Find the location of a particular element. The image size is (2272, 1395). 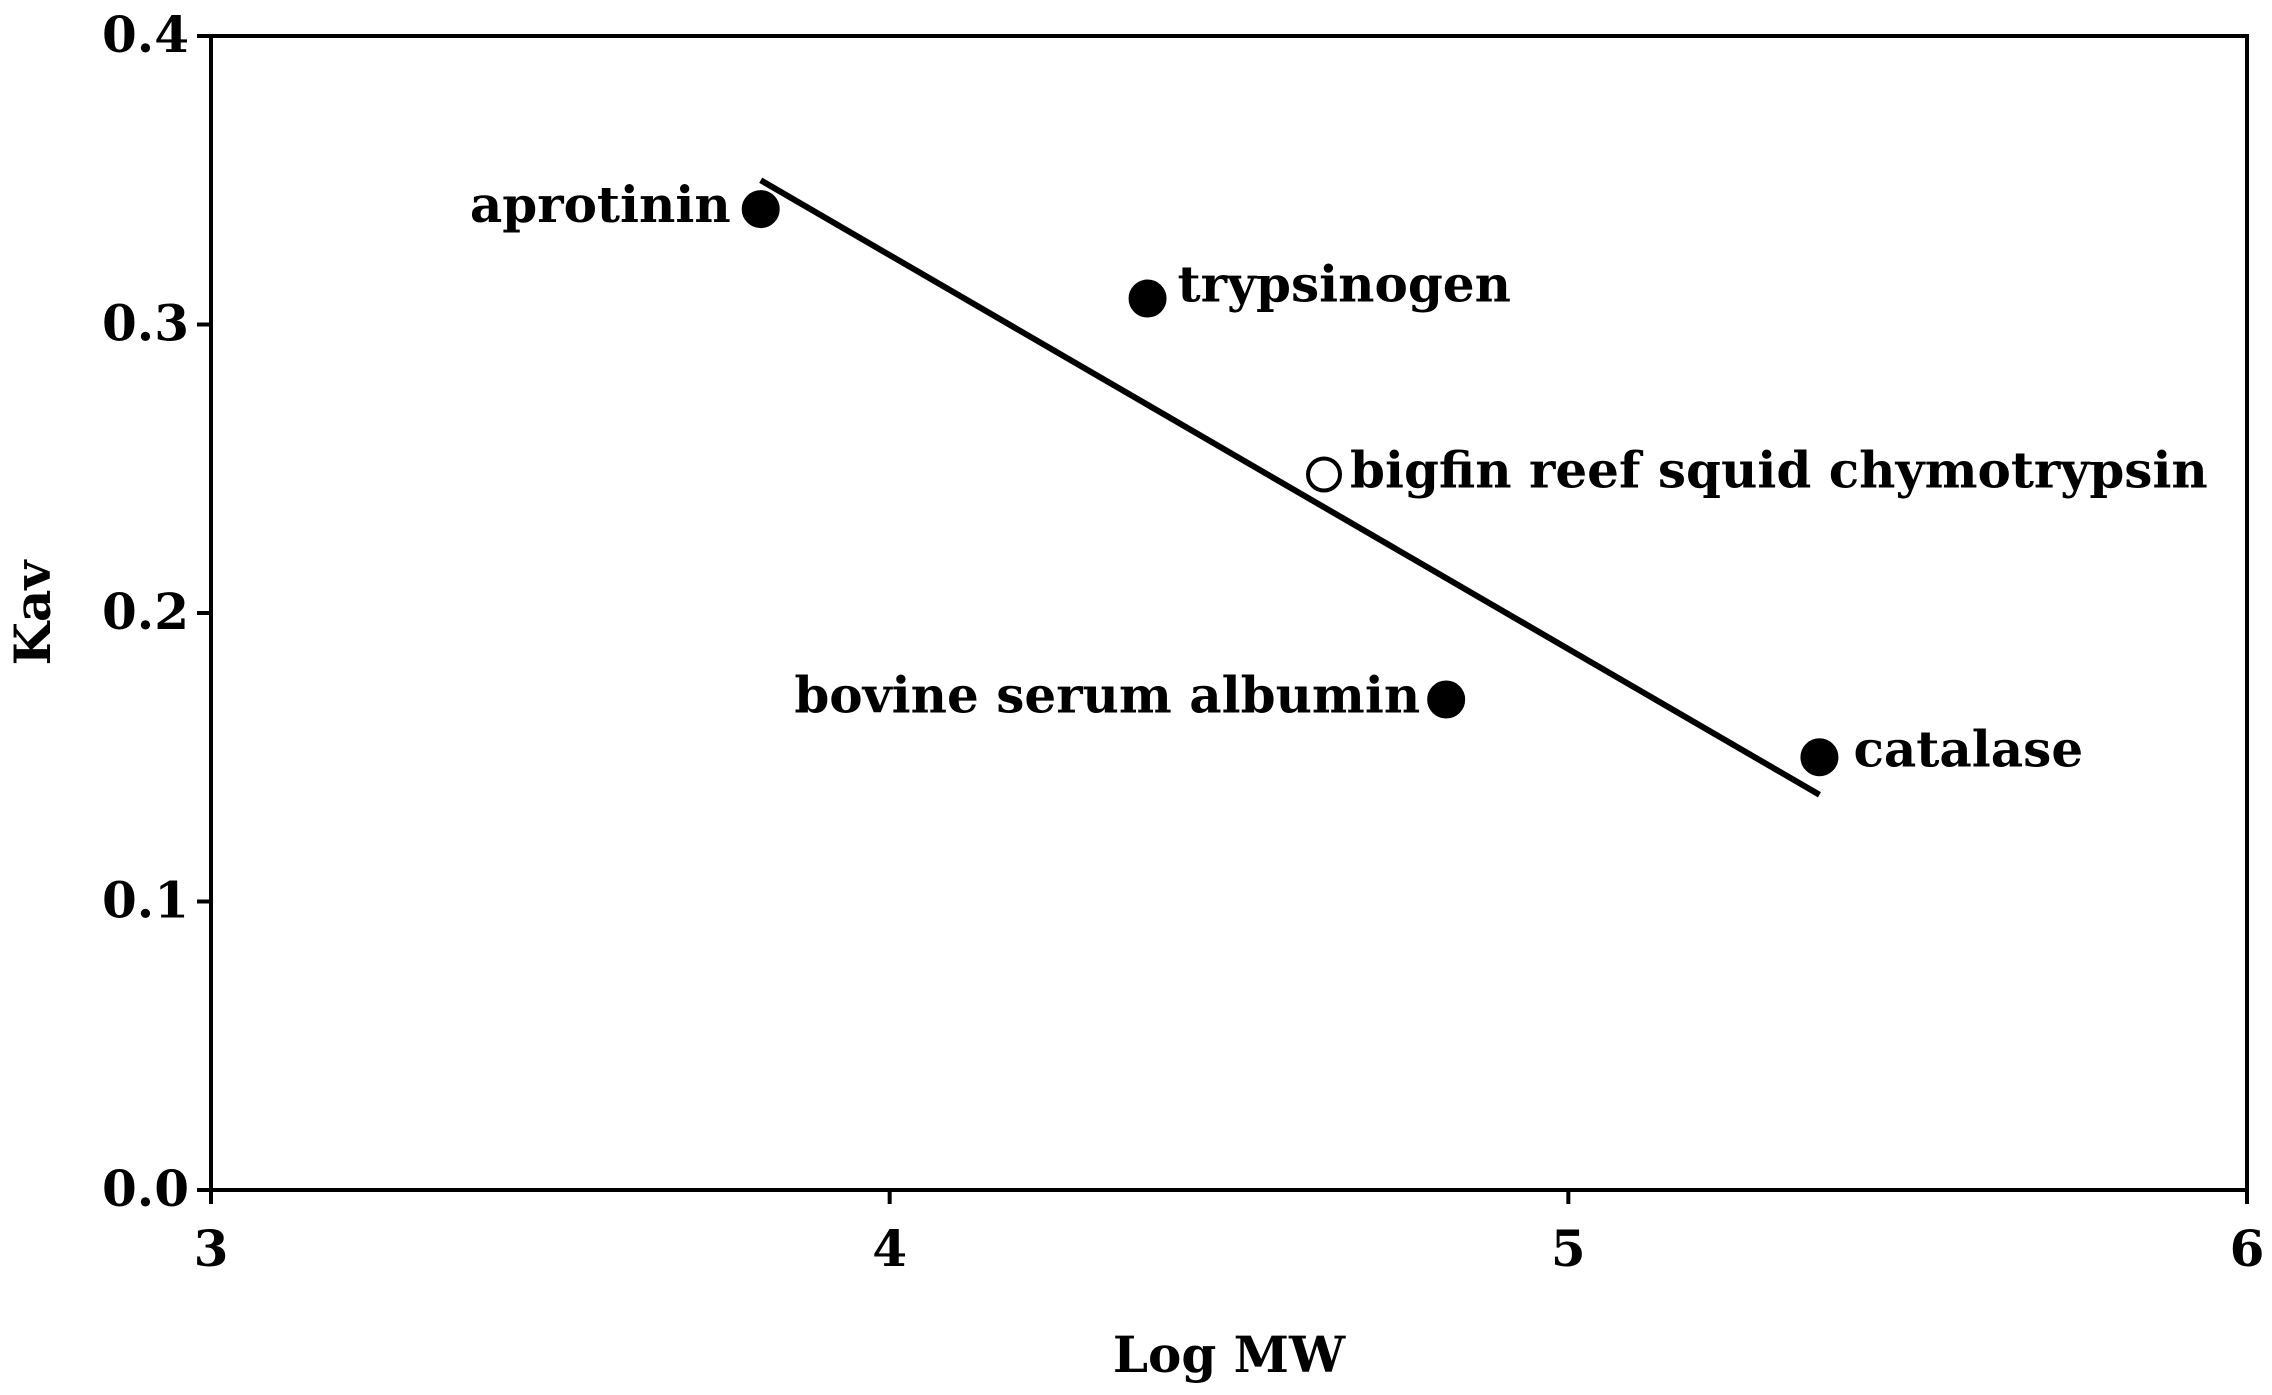

y-tick-label: 0.3 is located at coordinates (145, 323).